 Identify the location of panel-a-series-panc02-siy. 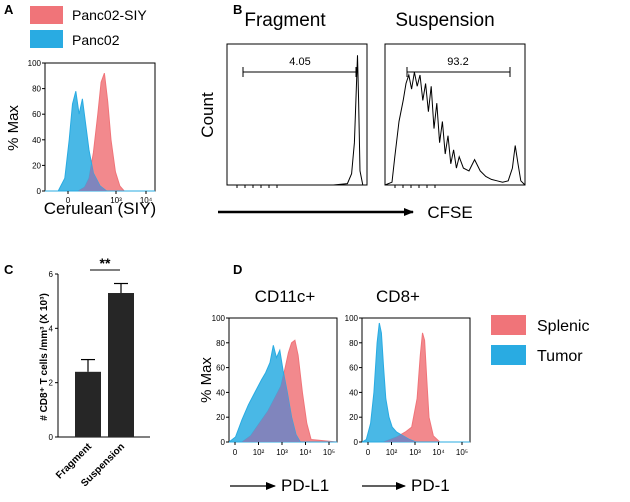
(100, 132).